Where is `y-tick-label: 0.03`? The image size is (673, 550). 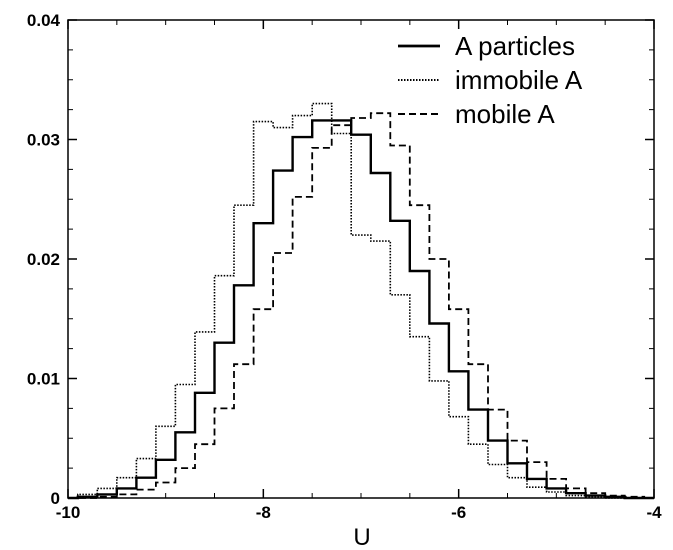 y-tick-label: 0.03 is located at coordinates (43, 140).